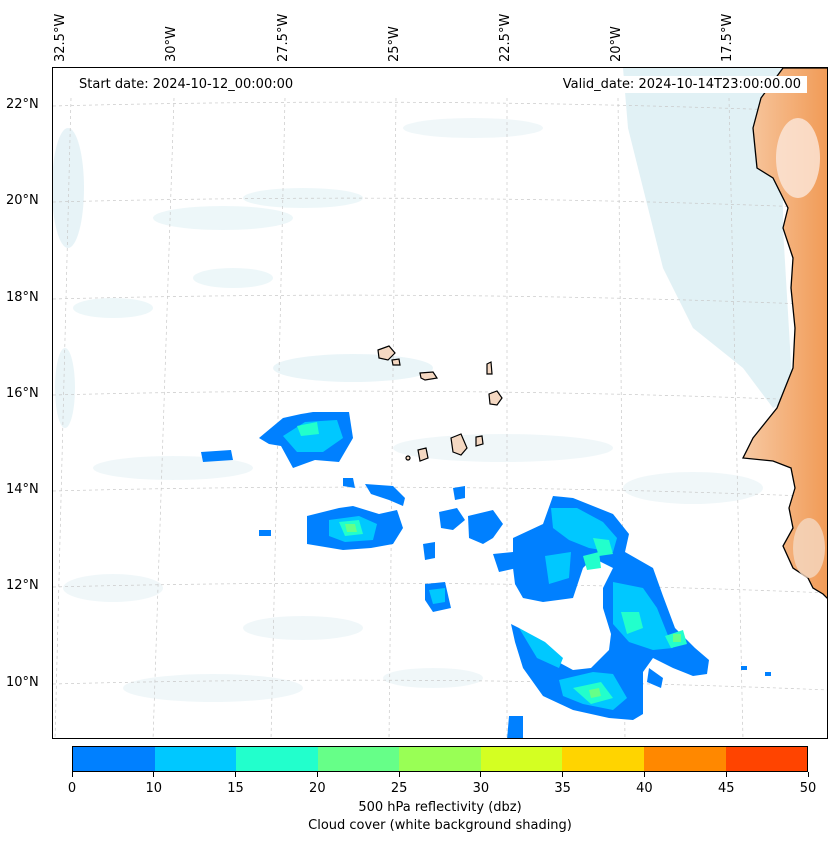  I want to click on lat-label-18n: 18°N, so click(22, 297).